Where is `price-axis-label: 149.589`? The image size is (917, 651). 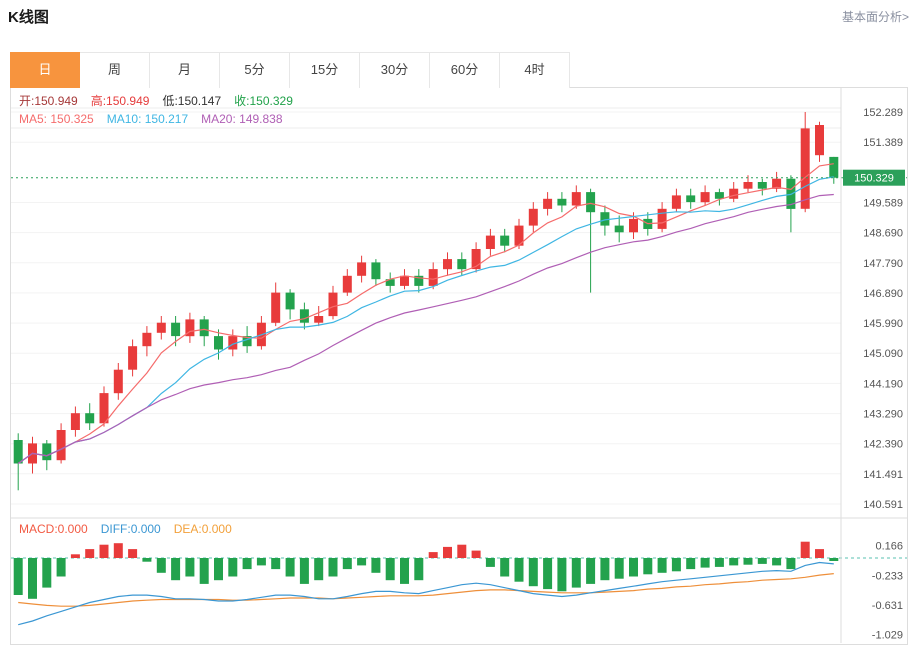 price-axis-label: 149.589 is located at coordinates (883, 204).